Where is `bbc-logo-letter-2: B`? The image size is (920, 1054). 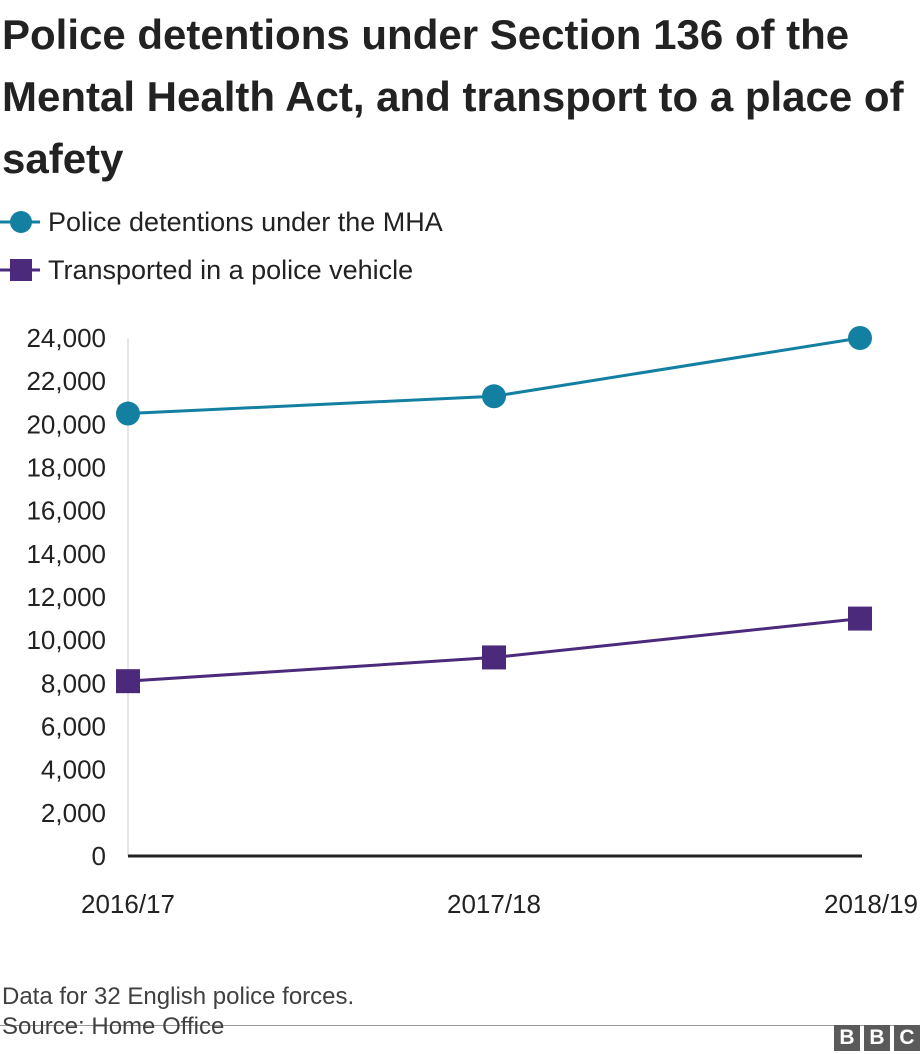 bbc-logo-letter-2: B is located at coordinates (877, 1038).